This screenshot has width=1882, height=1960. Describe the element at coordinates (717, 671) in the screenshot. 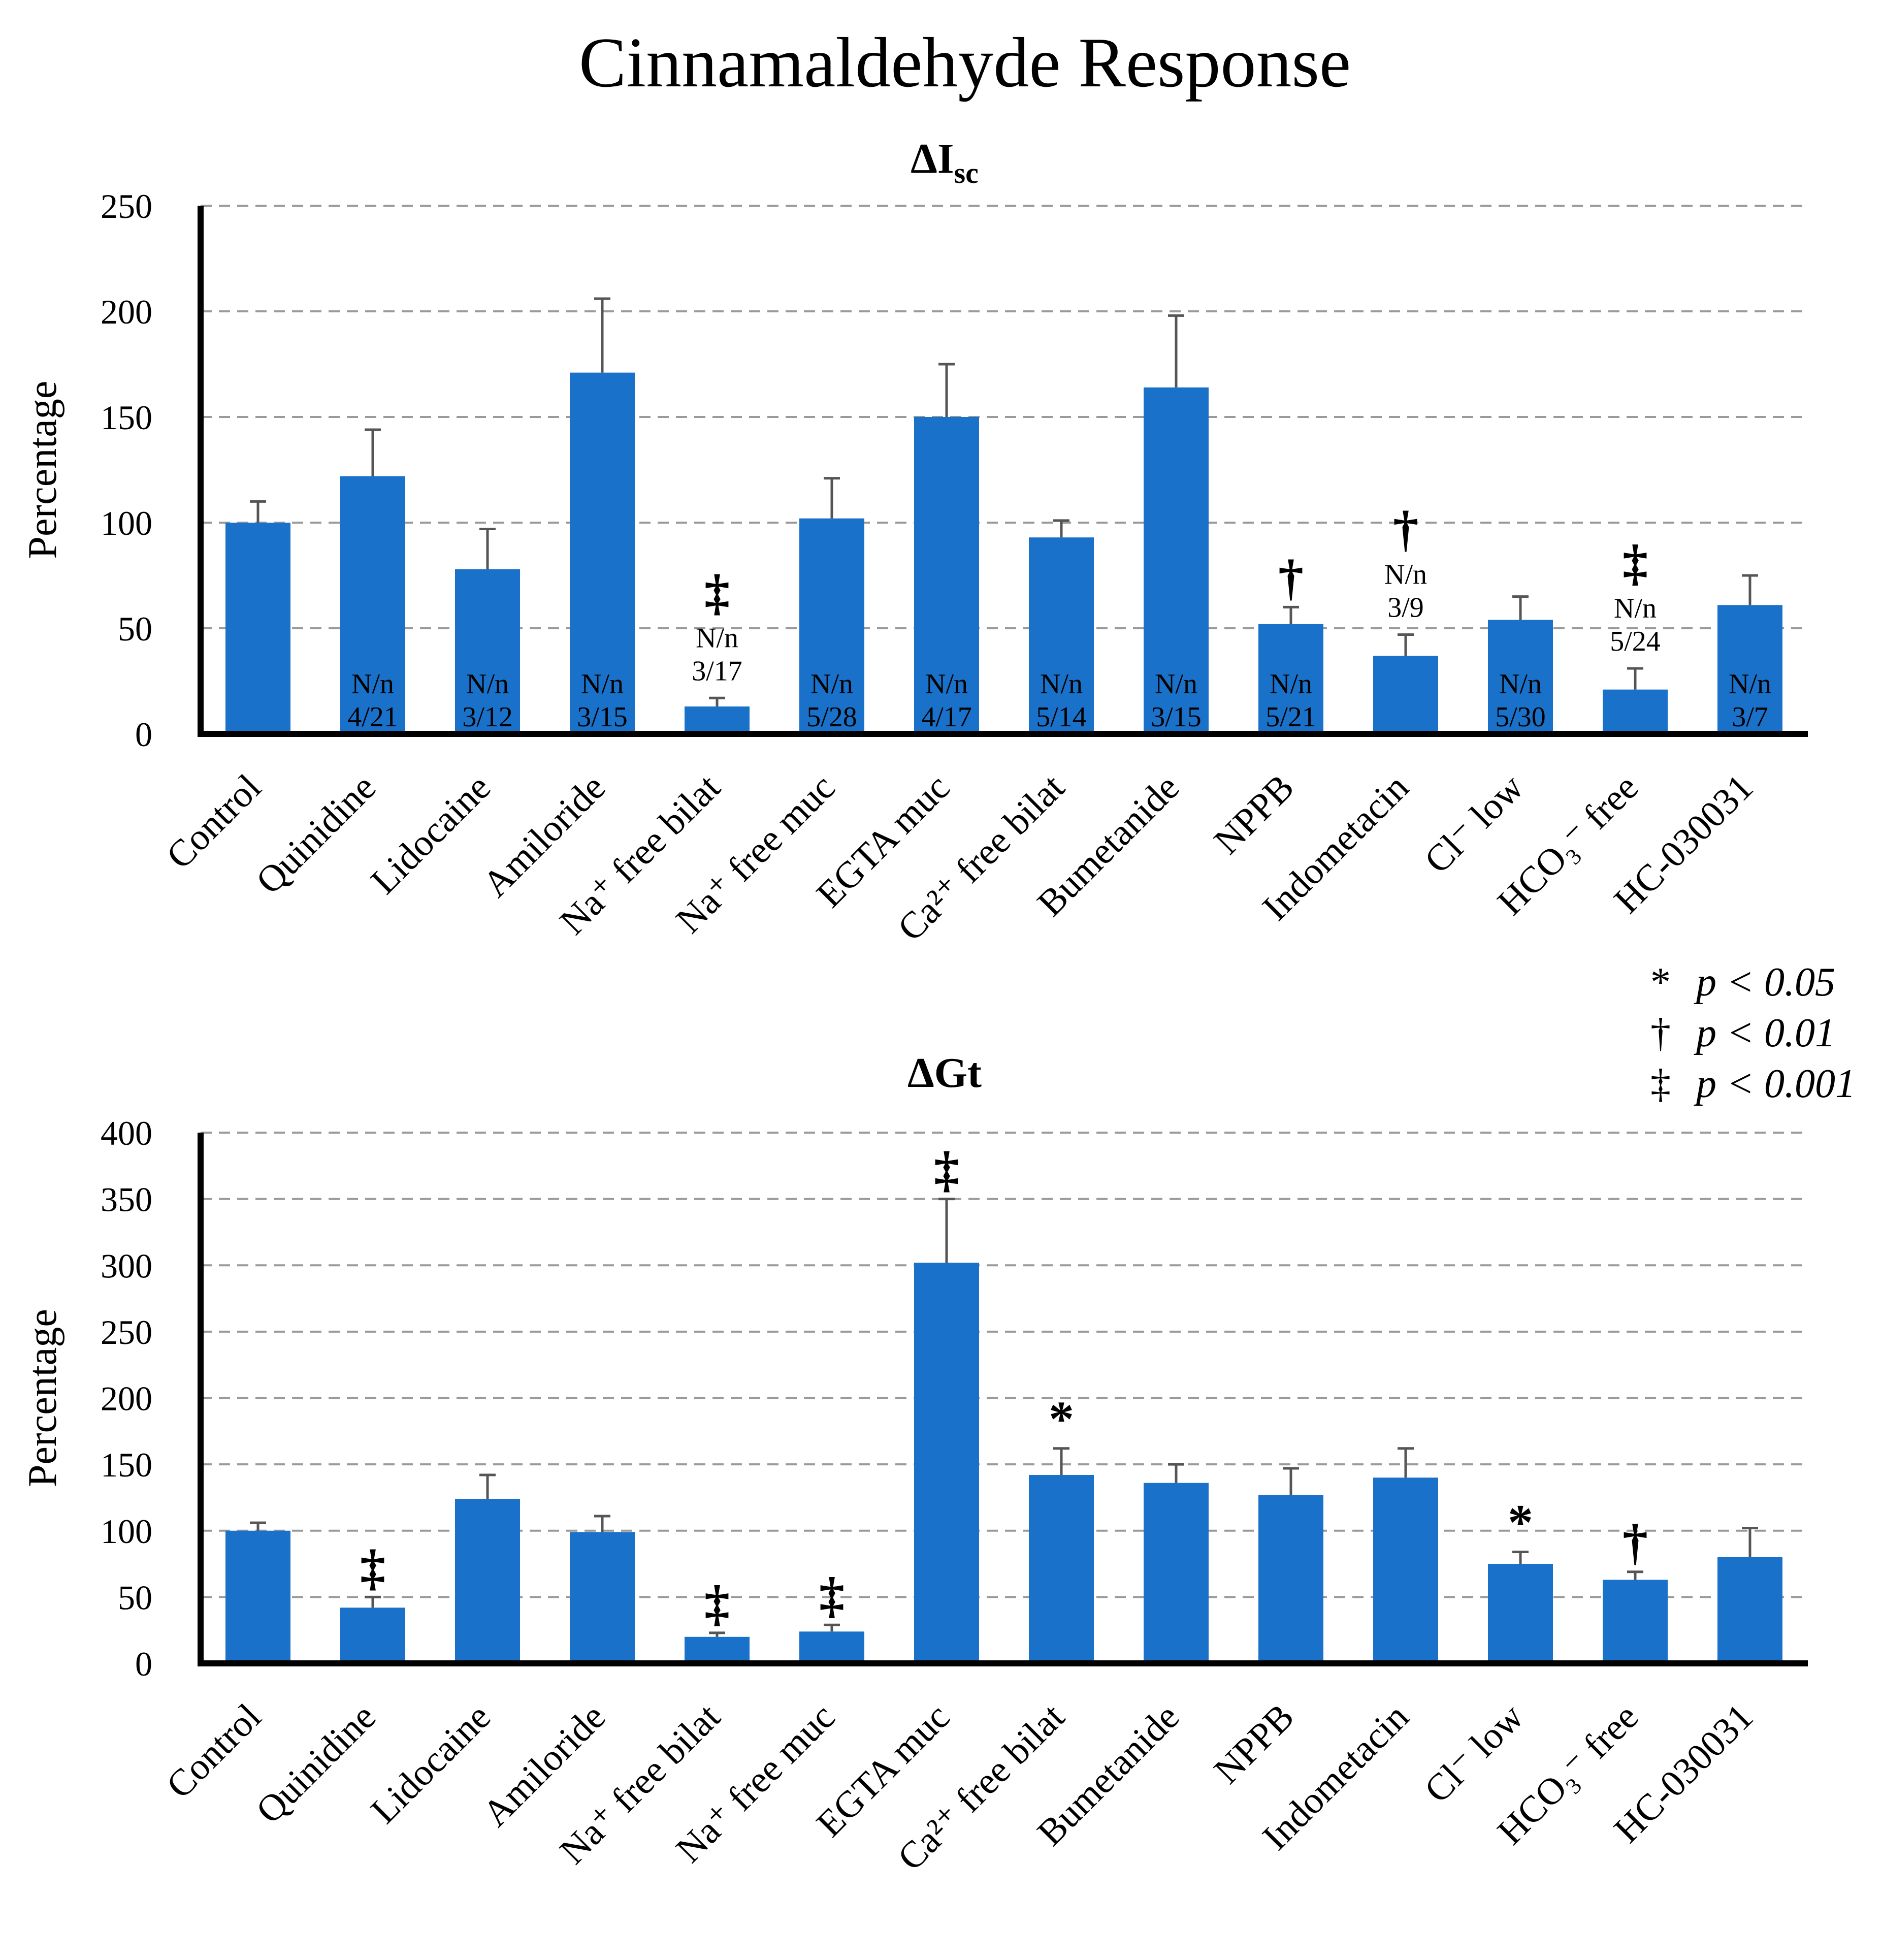

I see `n-value: 3/17` at that location.